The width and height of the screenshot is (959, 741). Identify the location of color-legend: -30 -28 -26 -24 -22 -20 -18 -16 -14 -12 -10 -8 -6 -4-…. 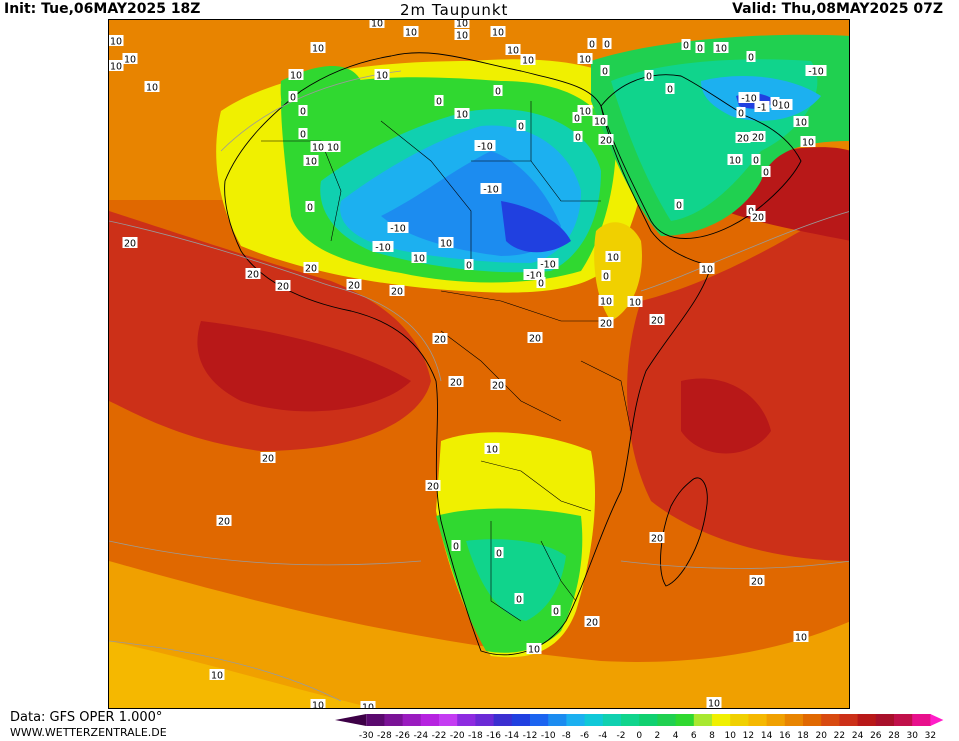
(639, 727).